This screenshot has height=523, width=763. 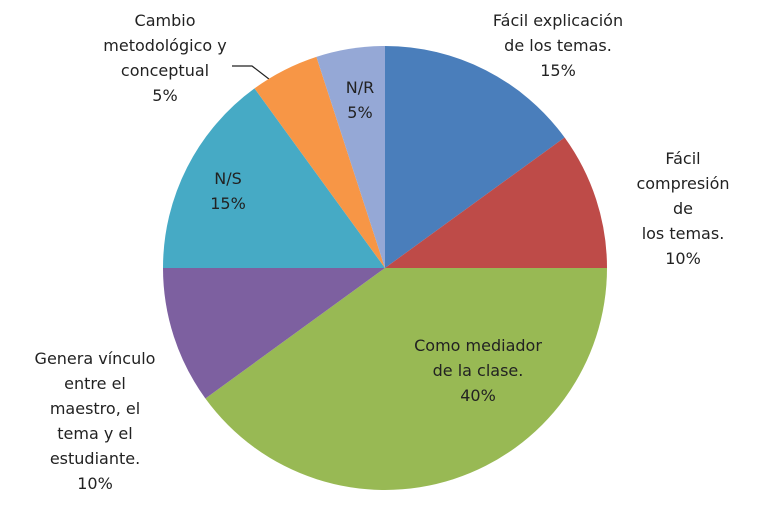 What do you see at coordinates (478, 358) in the screenshot?
I see `category-label: Como mediador de la clase.` at bounding box center [478, 358].